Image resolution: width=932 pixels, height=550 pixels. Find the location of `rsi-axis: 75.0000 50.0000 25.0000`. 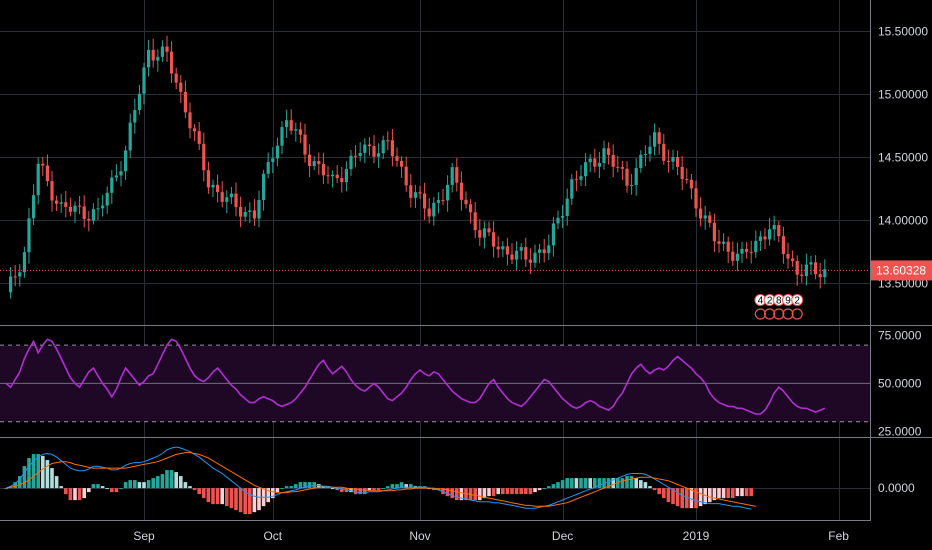

rsi-axis: 75.0000 50.0000 25.0000 is located at coordinates (900, 384).